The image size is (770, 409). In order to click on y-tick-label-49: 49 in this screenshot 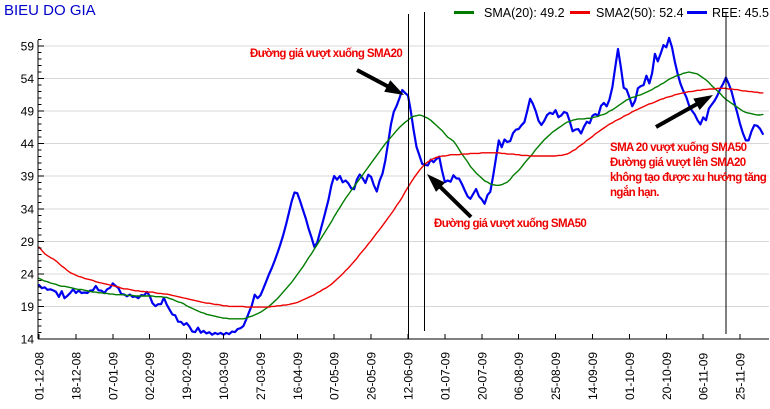, I will do `click(28, 112)`.